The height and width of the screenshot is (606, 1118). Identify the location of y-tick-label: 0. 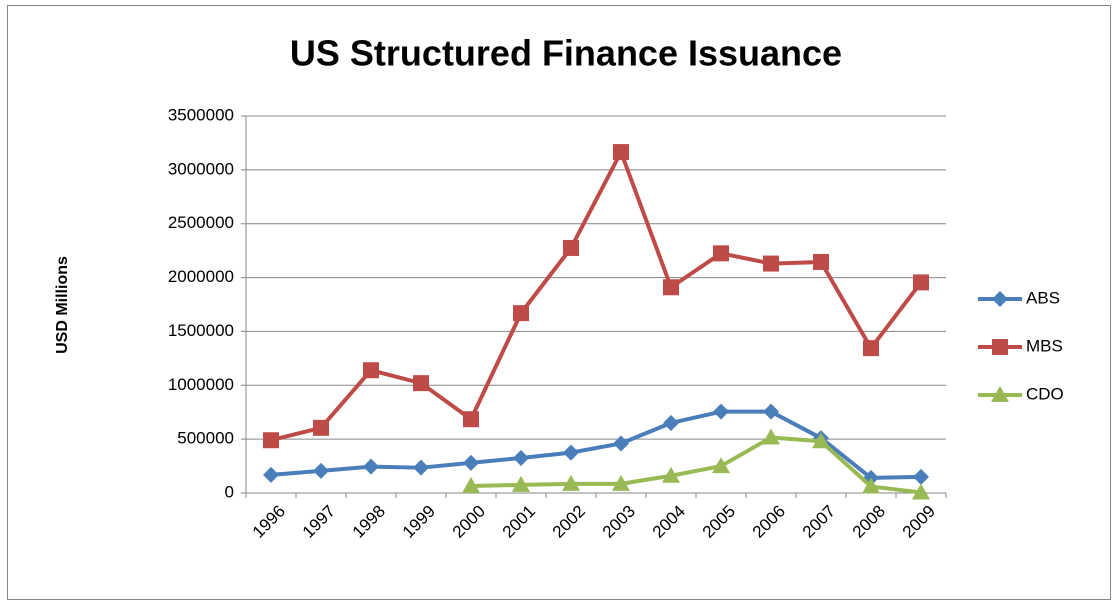
(229, 491).